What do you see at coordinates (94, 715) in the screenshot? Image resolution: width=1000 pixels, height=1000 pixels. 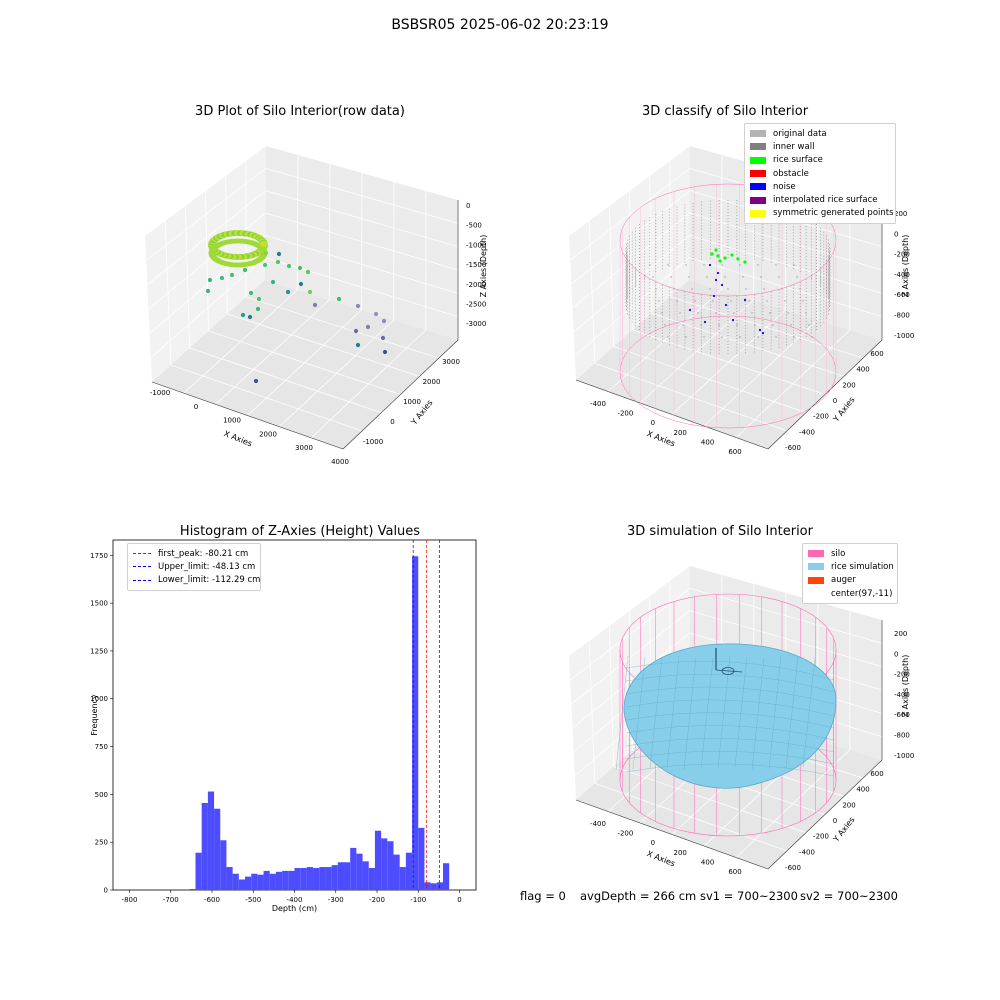 I see `plot3-y-axis-label: Frequency` at bounding box center [94, 715].